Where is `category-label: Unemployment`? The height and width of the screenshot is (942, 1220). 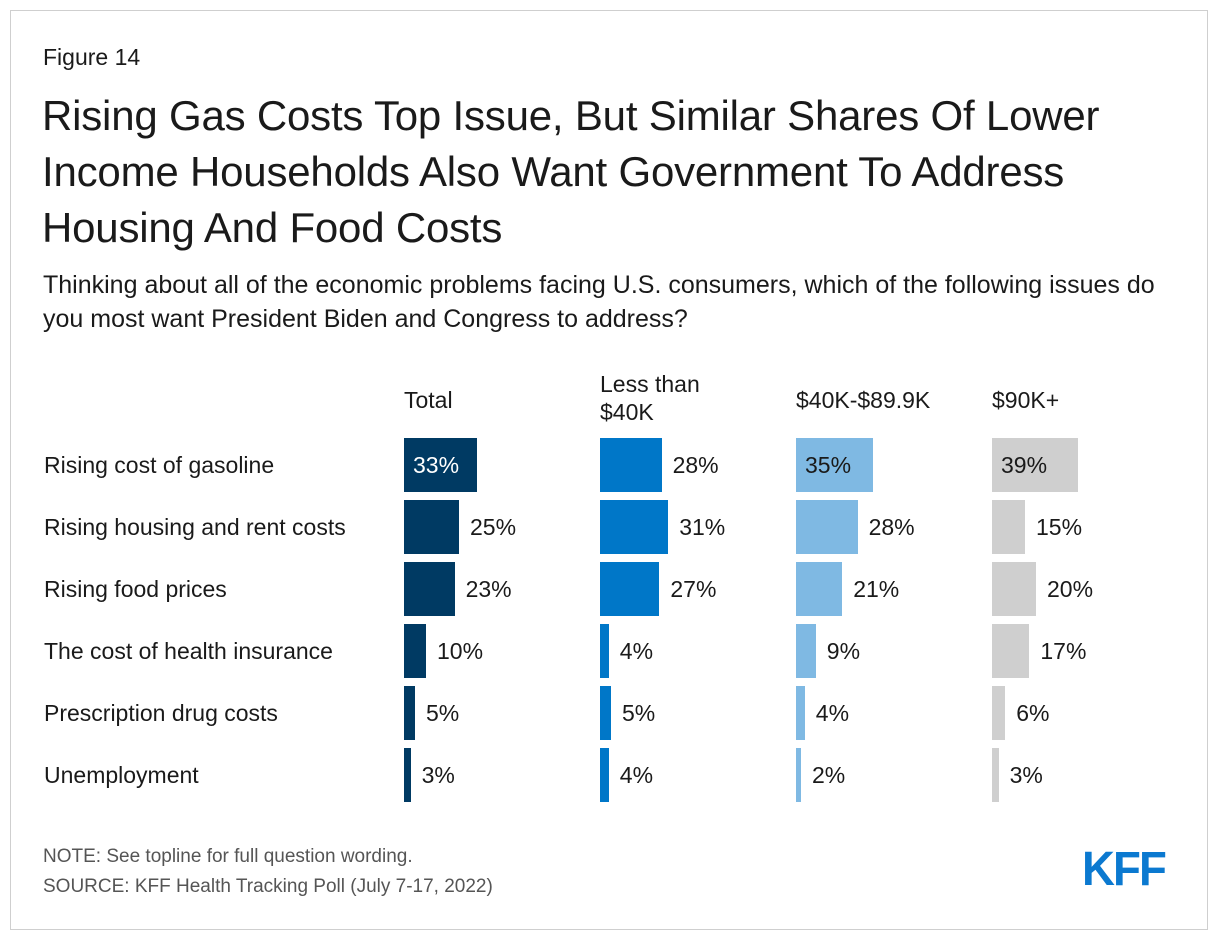
category-label: Unemployment is located at coordinates (121, 775).